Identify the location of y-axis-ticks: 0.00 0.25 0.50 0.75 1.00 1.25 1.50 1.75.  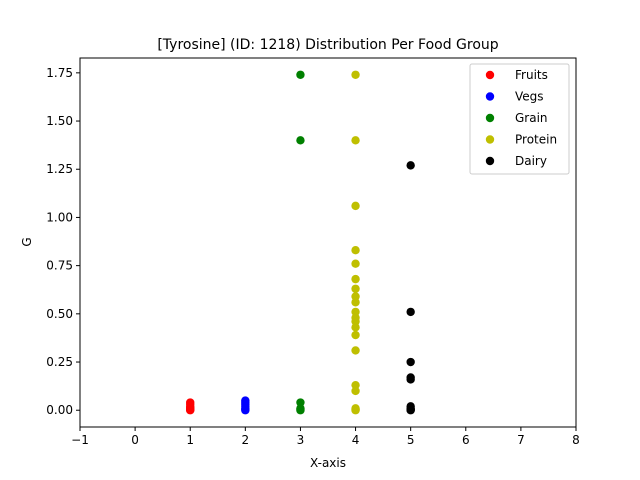
(63, 241).